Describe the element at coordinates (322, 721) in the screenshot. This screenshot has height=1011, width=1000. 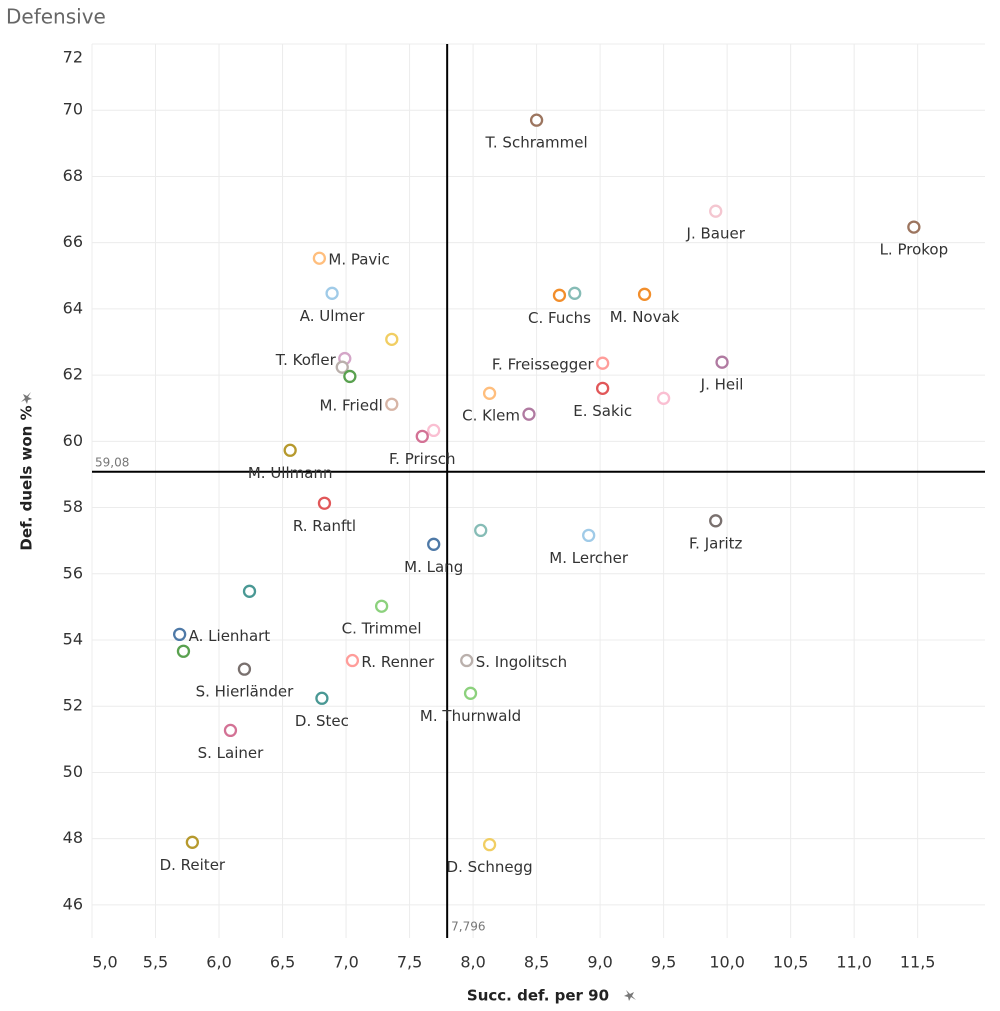
I see `point-label: D. Stec` at that location.